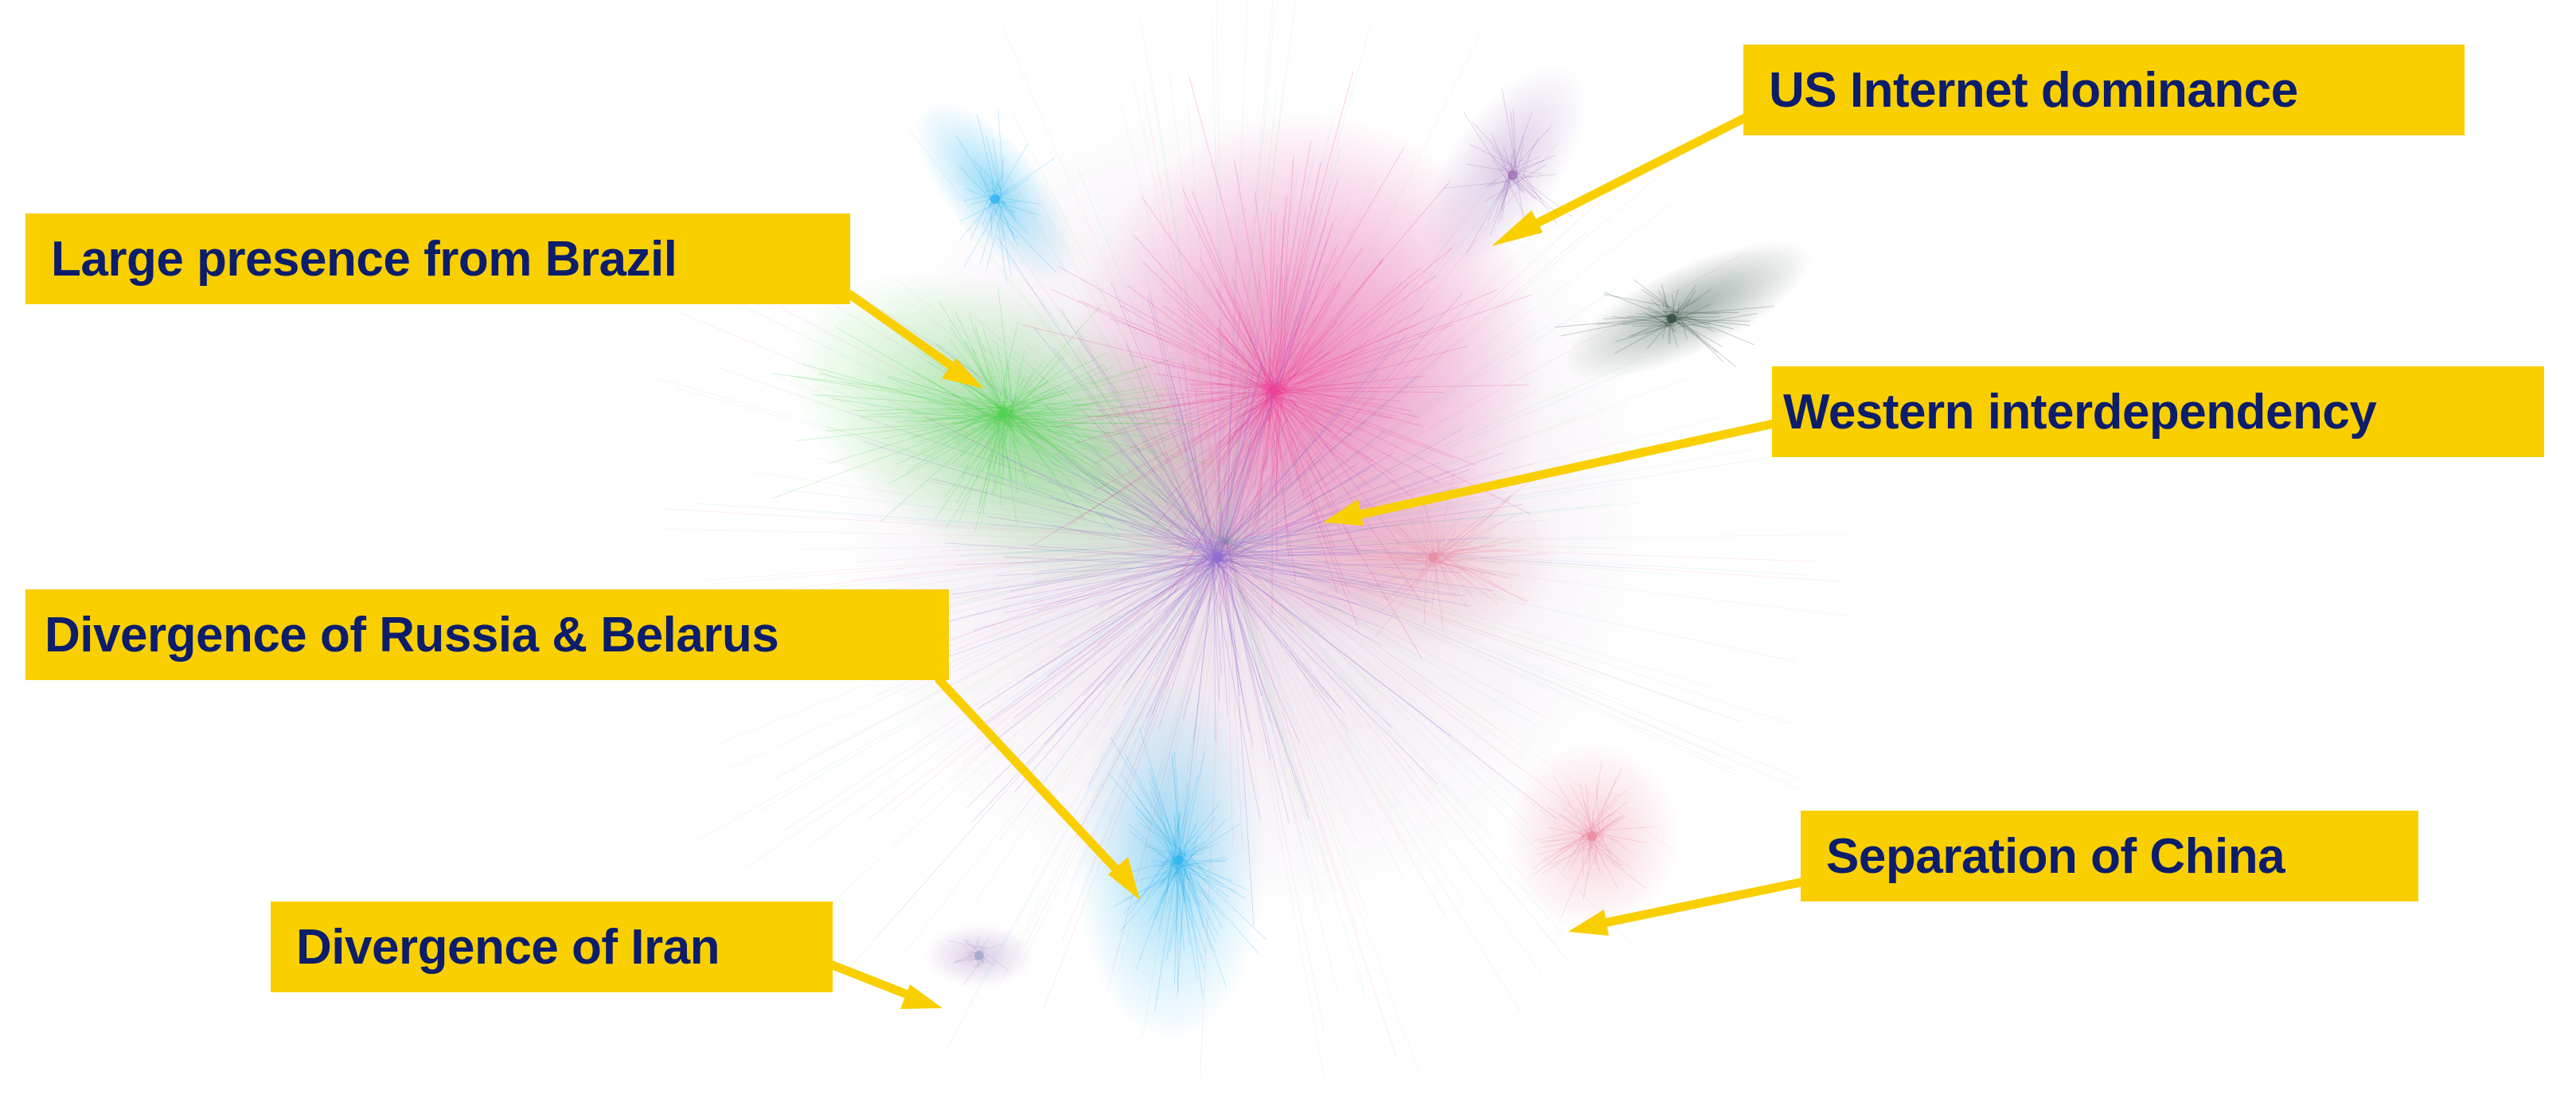 Image resolution: width=2576 pixels, height=1095 pixels. I want to click on arrow-brazil, so click(906, 334).